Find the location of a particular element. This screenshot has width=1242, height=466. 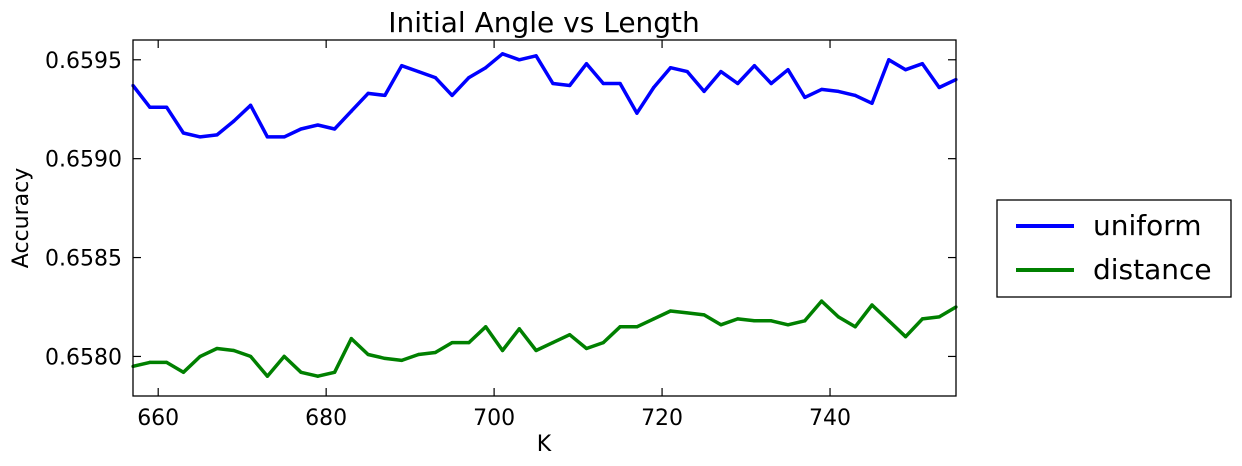

series-uniform is located at coordinates (544, 95).